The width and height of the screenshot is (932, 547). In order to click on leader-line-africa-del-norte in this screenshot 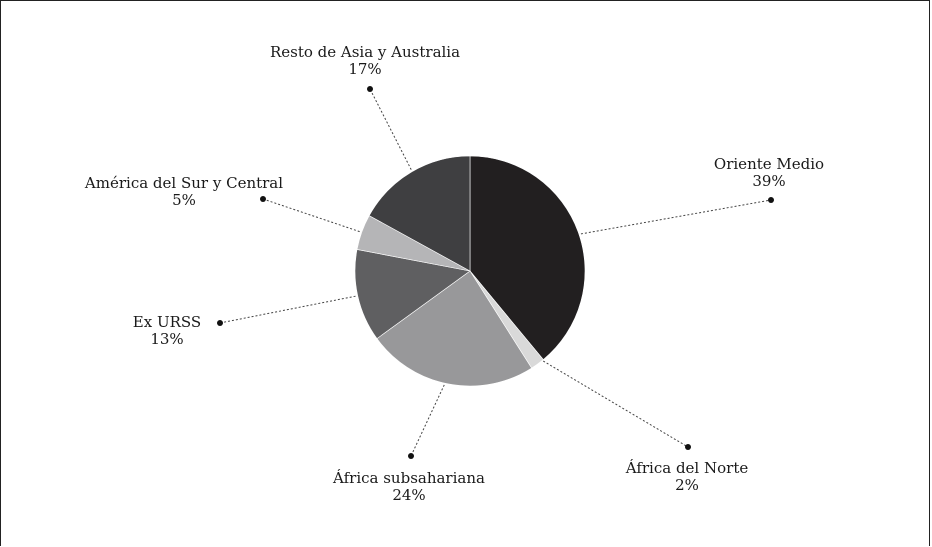, I will do `click(609, 400)`.